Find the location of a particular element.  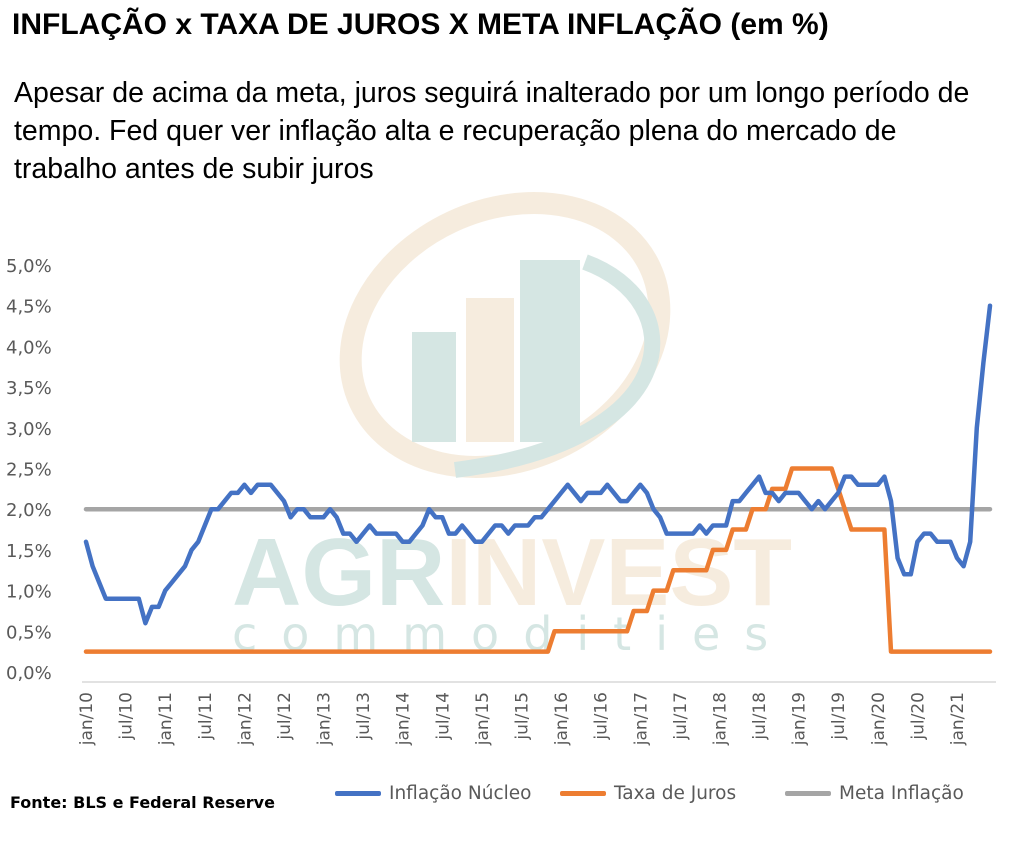

x-tick-label: jan/12 is located at coordinates (245, 719).